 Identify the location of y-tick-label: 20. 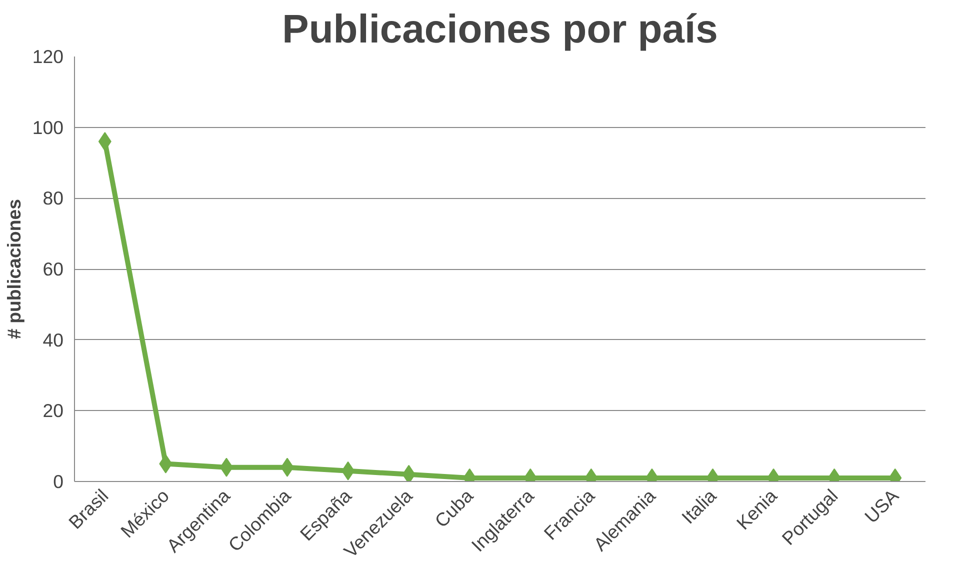
(53, 411).